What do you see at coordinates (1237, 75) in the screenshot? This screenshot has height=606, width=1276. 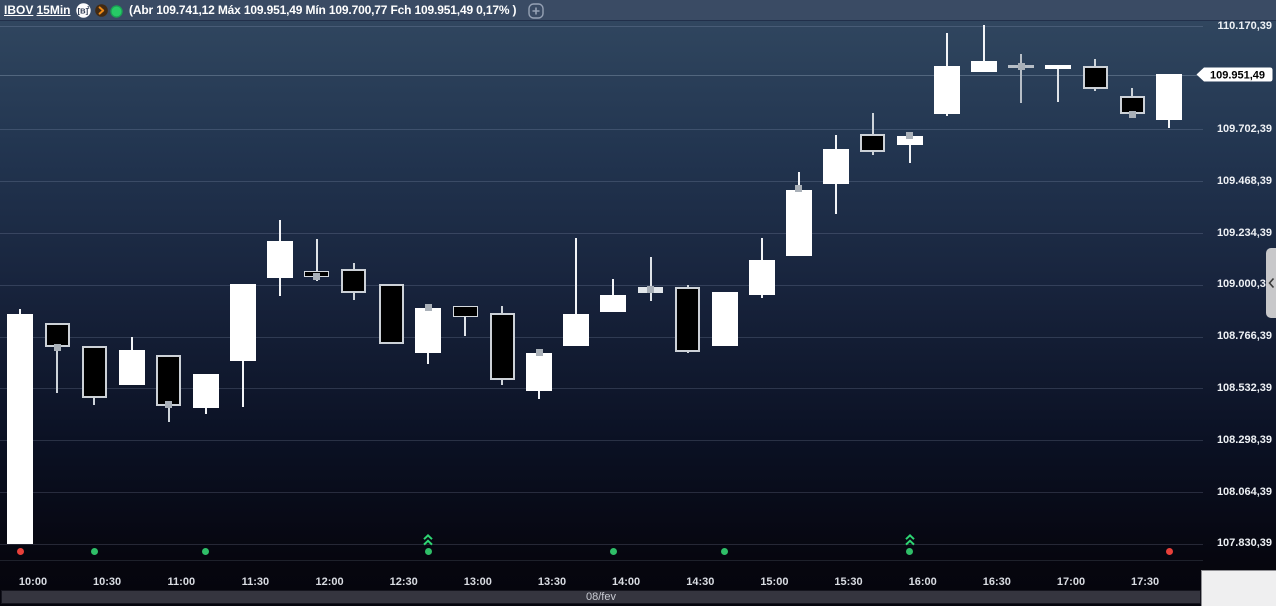 I see `svg-text: 109.951,49` at bounding box center [1237, 75].